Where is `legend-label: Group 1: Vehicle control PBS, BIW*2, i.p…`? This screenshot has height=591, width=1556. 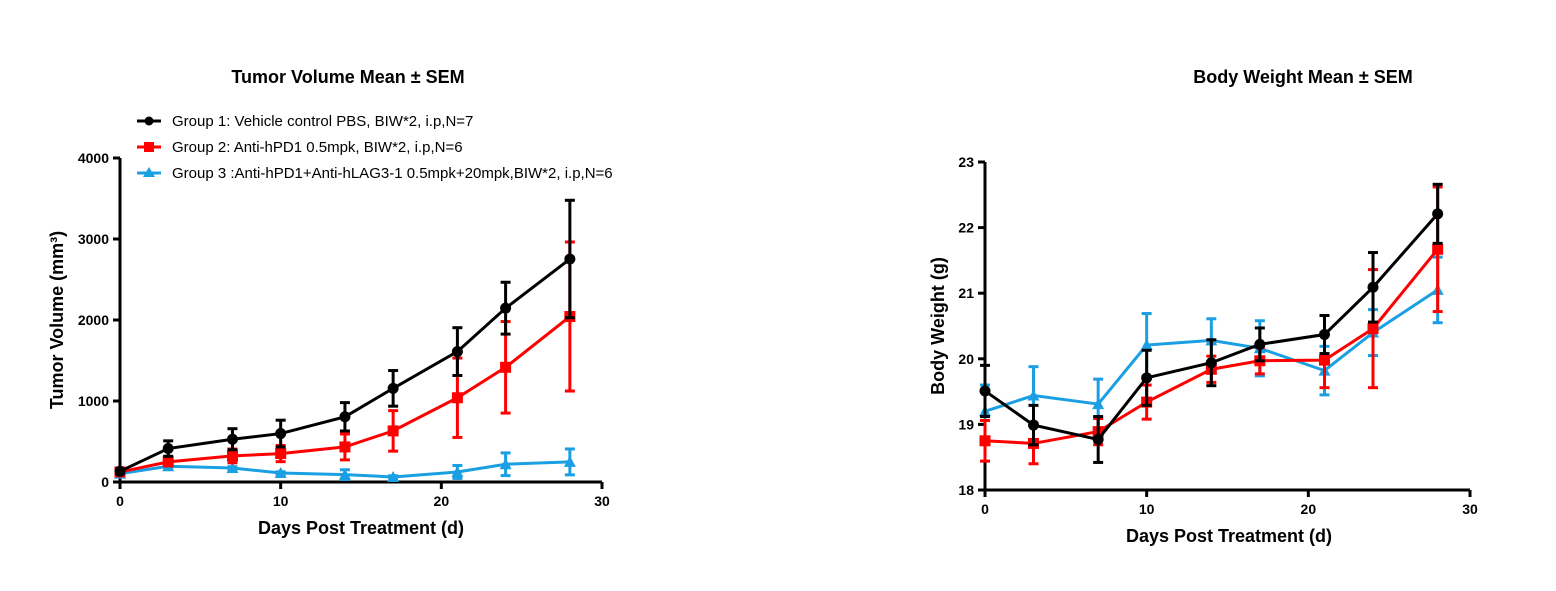
legend-label: Group 1: Vehicle control PBS, BIW*2, i.p… is located at coordinates (322, 121).